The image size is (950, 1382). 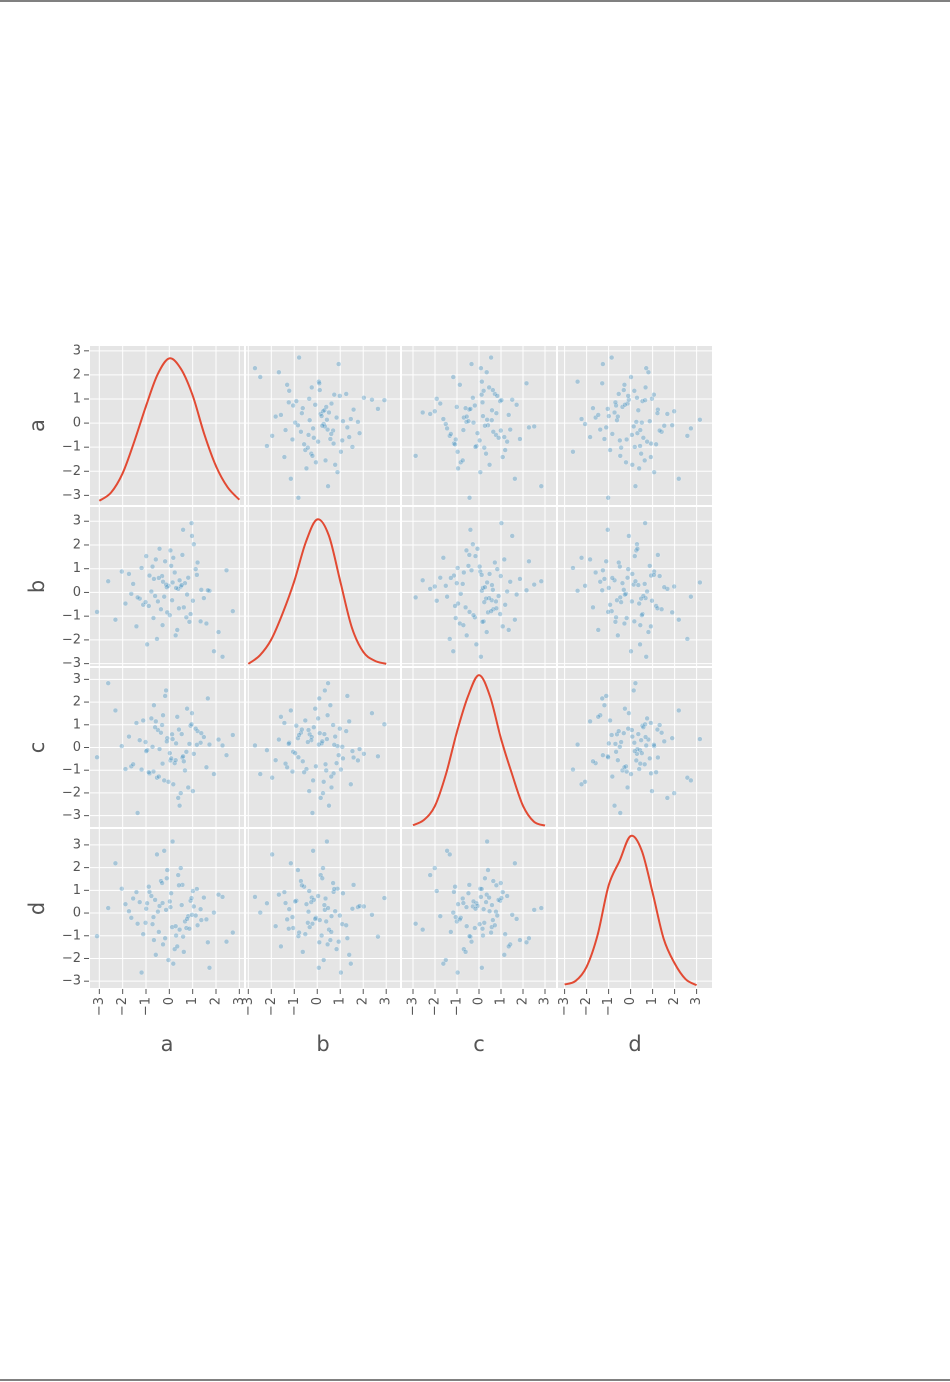 I want to click on y-axis-label: a, so click(x=37, y=425).